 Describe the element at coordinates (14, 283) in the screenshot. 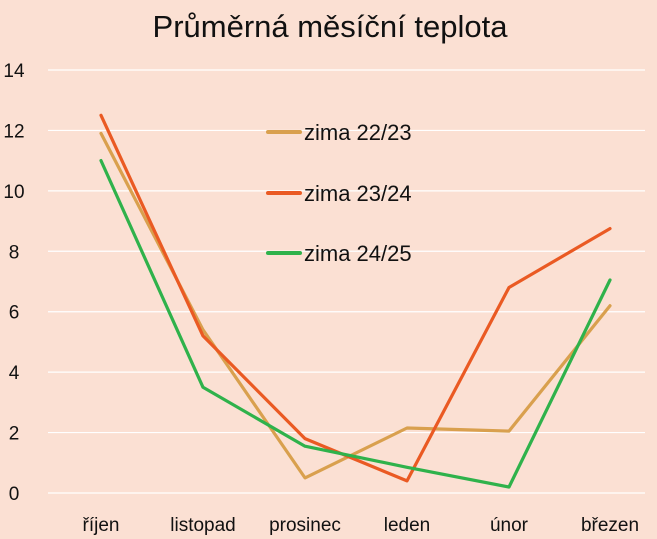

I see `y-axis-ticks: 0 2 4 6 8 10 12 14` at that location.